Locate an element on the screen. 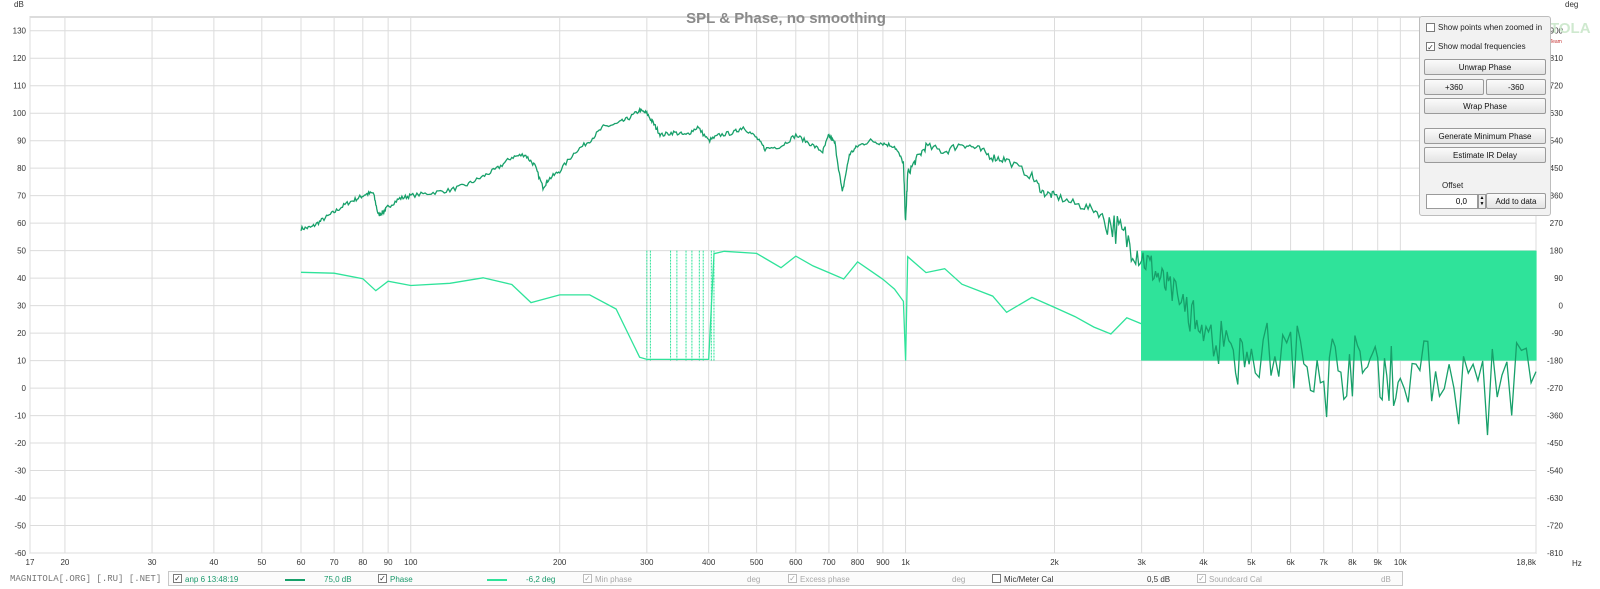 The height and width of the screenshot is (589, 1600). y-left-tick-label: 30 is located at coordinates (21, 306).